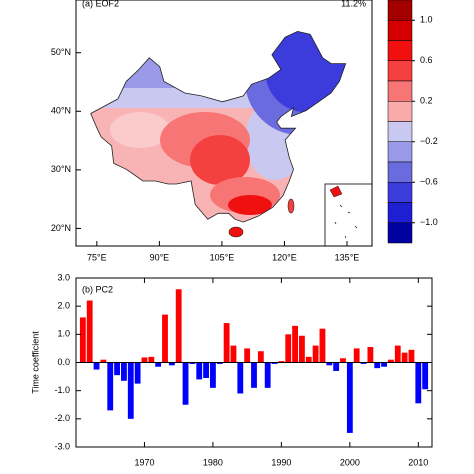  I want to click on y-tick-label: 40°N, so click(61, 111).